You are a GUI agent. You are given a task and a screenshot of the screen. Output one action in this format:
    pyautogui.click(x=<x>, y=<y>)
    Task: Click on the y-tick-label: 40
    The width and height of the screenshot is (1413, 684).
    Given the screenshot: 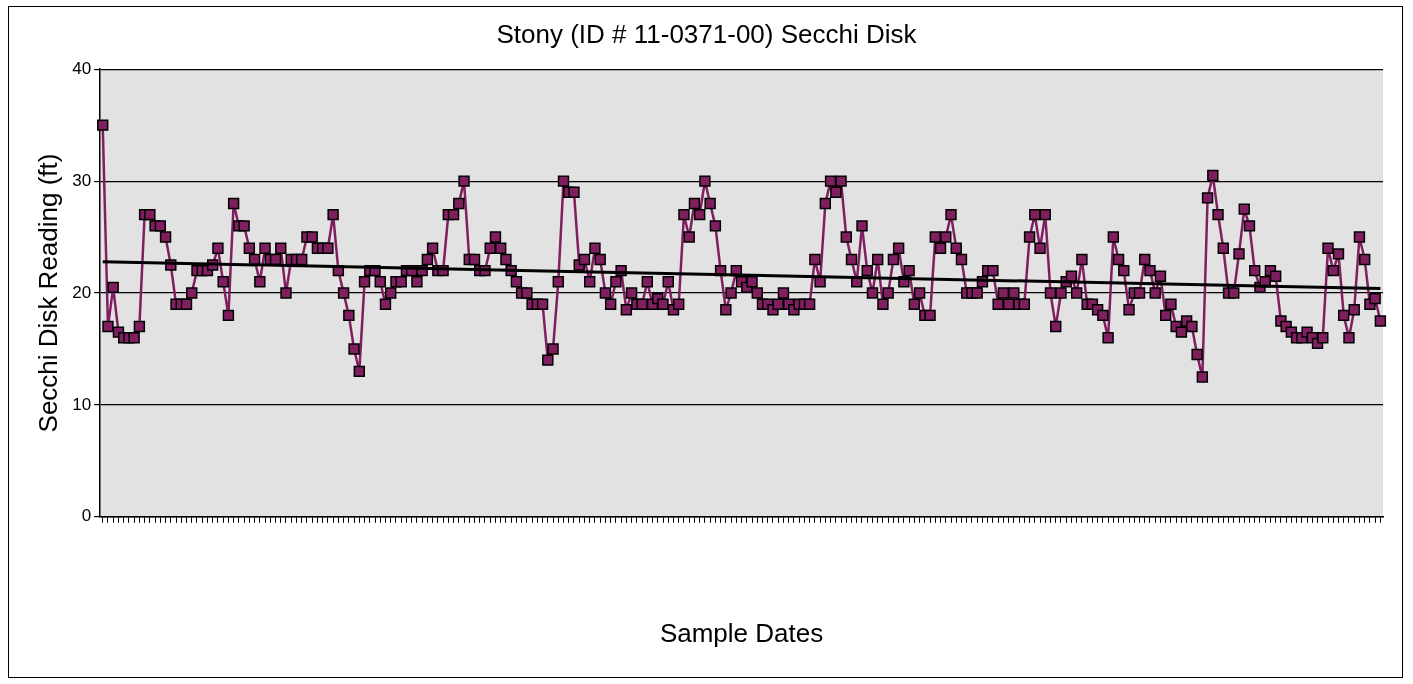 What is the action you would take?
    pyautogui.click(x=82, y=68)
    